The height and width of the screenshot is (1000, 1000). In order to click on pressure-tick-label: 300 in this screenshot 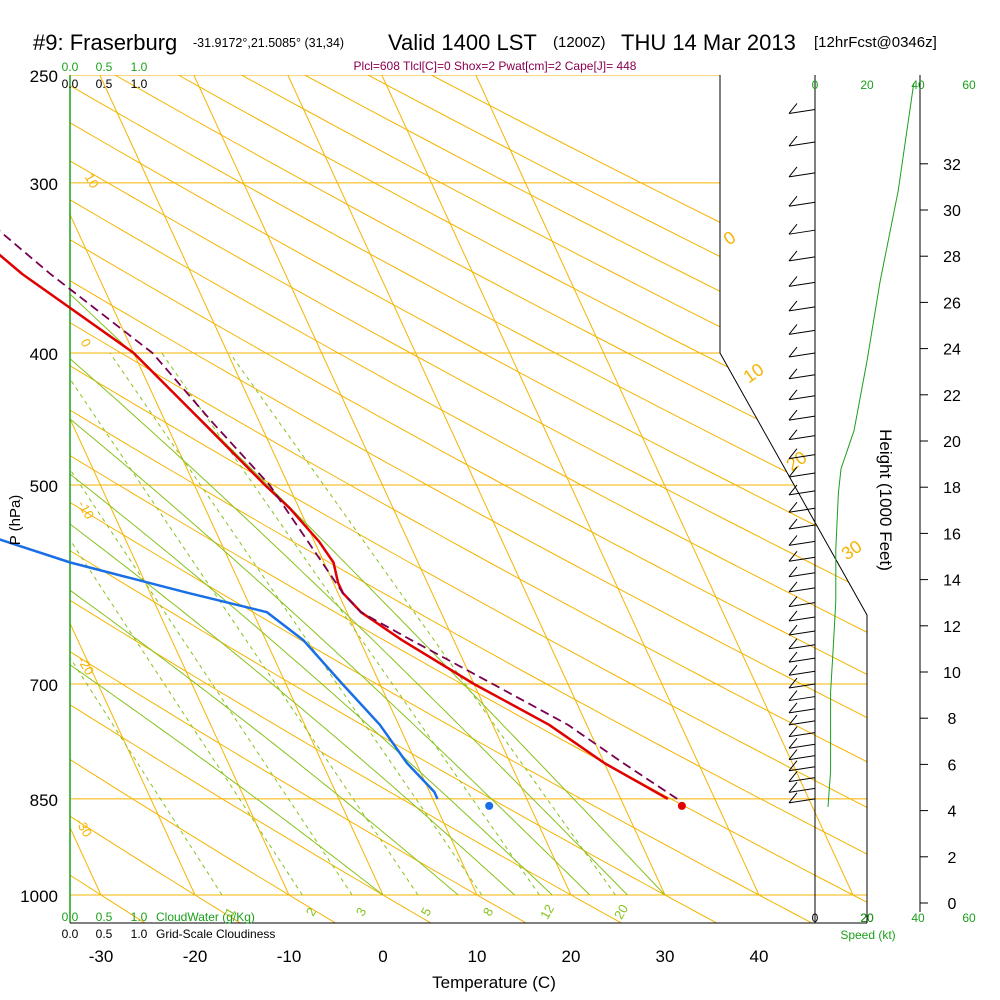, I will do `click(44, 184)`.